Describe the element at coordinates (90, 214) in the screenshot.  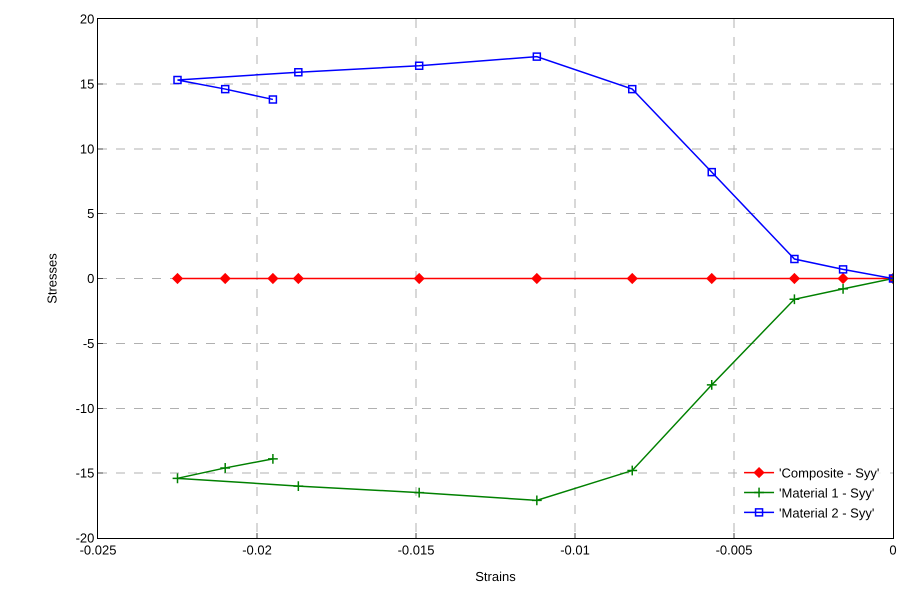
I see `y-tick-label: 5` at that location.